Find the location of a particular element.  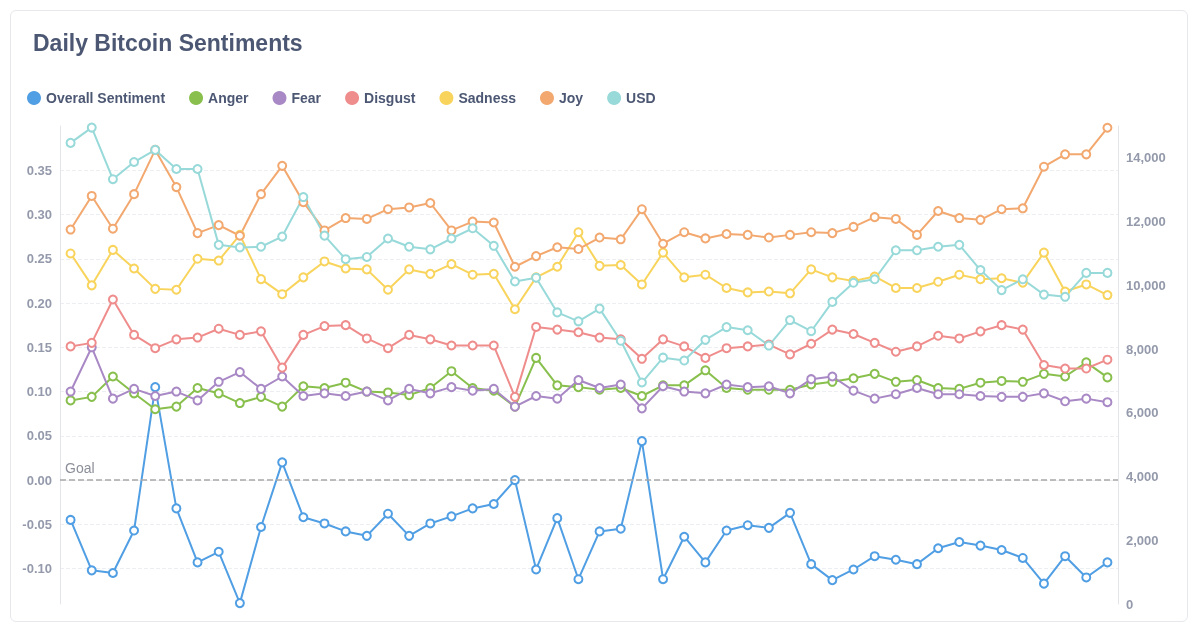

legend-label: Joy is located at coordinates (571, 98).